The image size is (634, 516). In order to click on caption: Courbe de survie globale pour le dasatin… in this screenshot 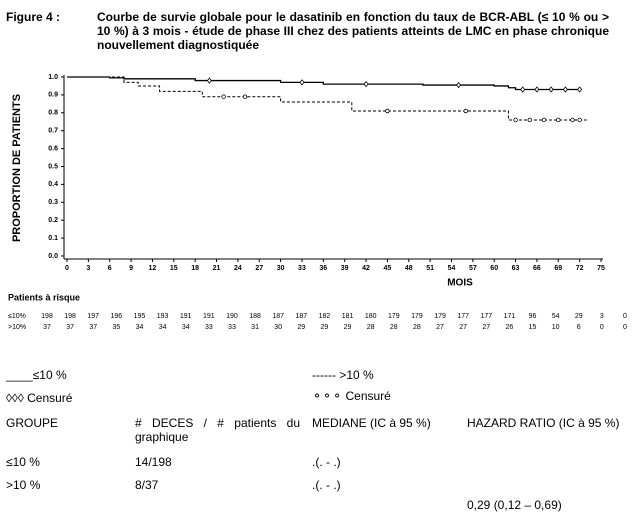, I will do `click(353, 31)`.